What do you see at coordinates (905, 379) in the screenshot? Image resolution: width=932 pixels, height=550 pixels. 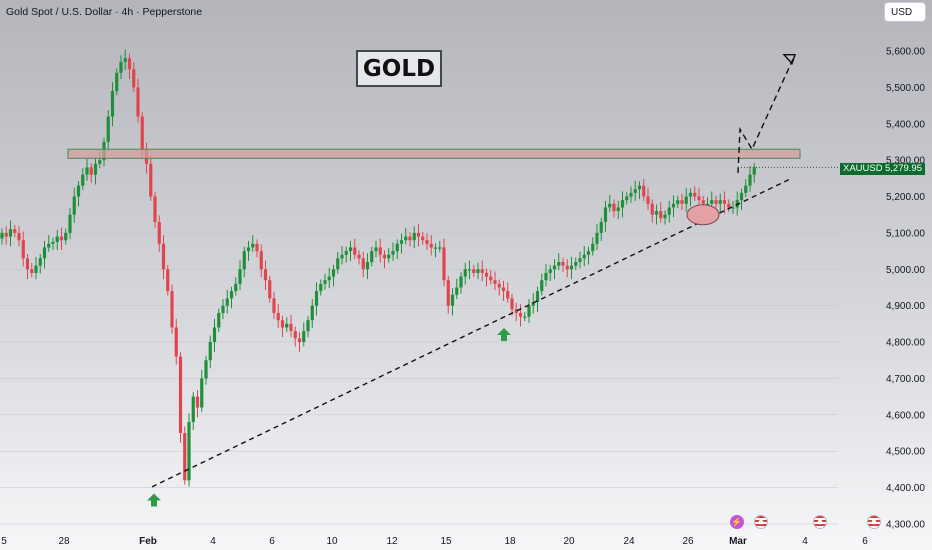 I see `y-tick-label: 4,700.00` at bounding box center [905, 379].